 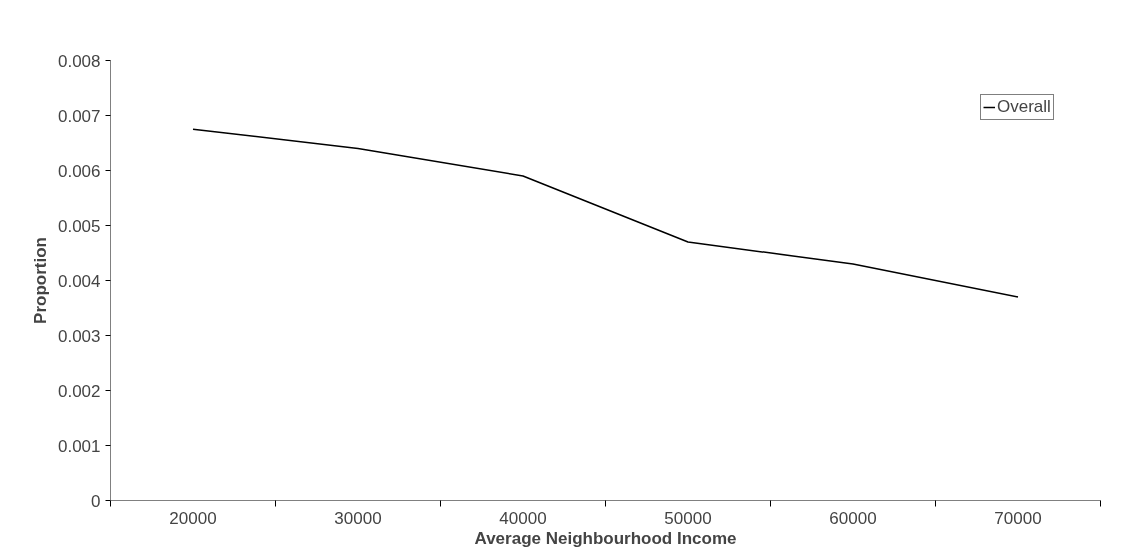 I want to click on y-tick-label: 0.003, so click(x=79, y=336).